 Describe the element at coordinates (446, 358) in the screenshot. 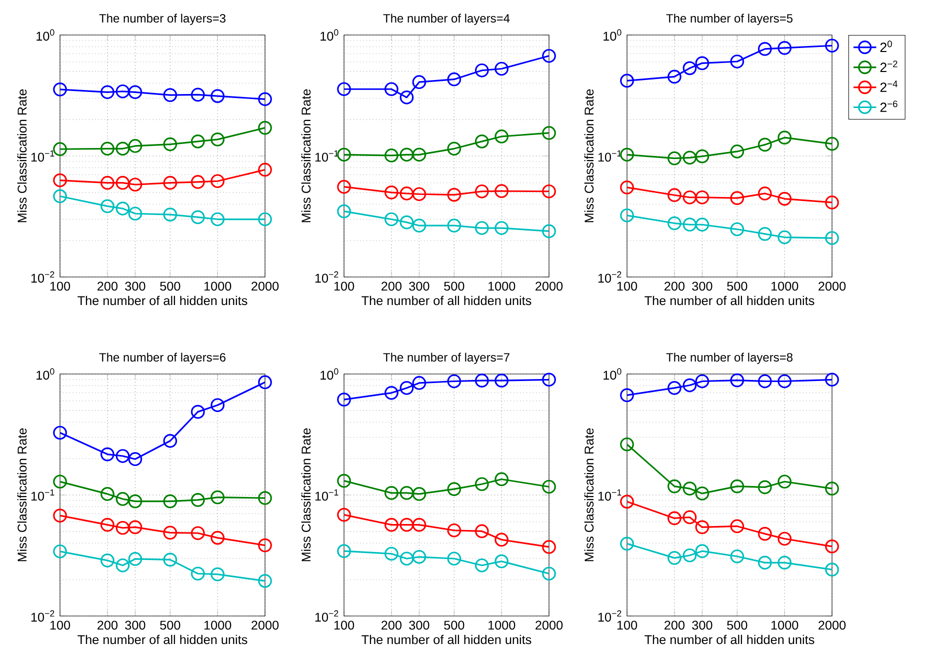

I see `chart-title: The number of layers=7` at that location.